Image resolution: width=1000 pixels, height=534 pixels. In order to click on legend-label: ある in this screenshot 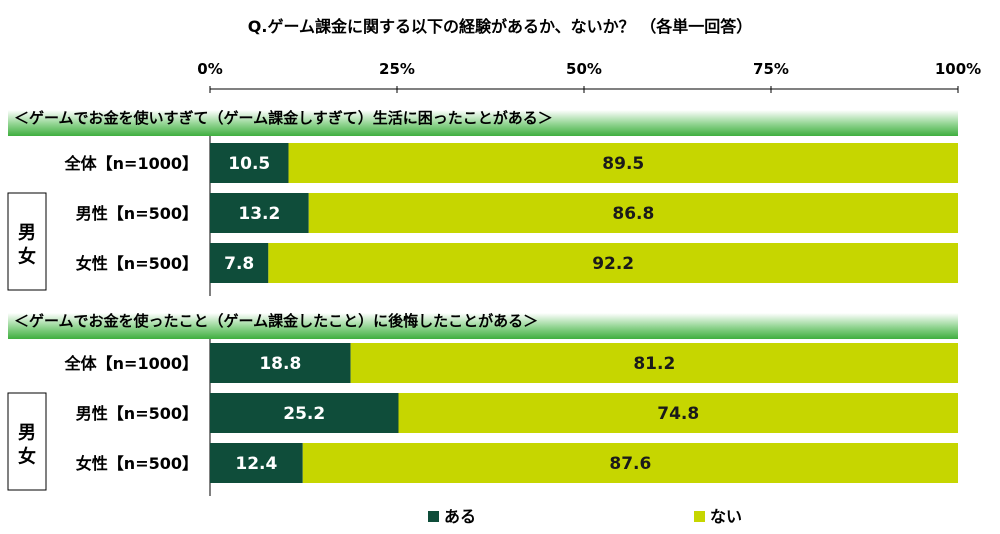, I will do `click(460, 516)`.